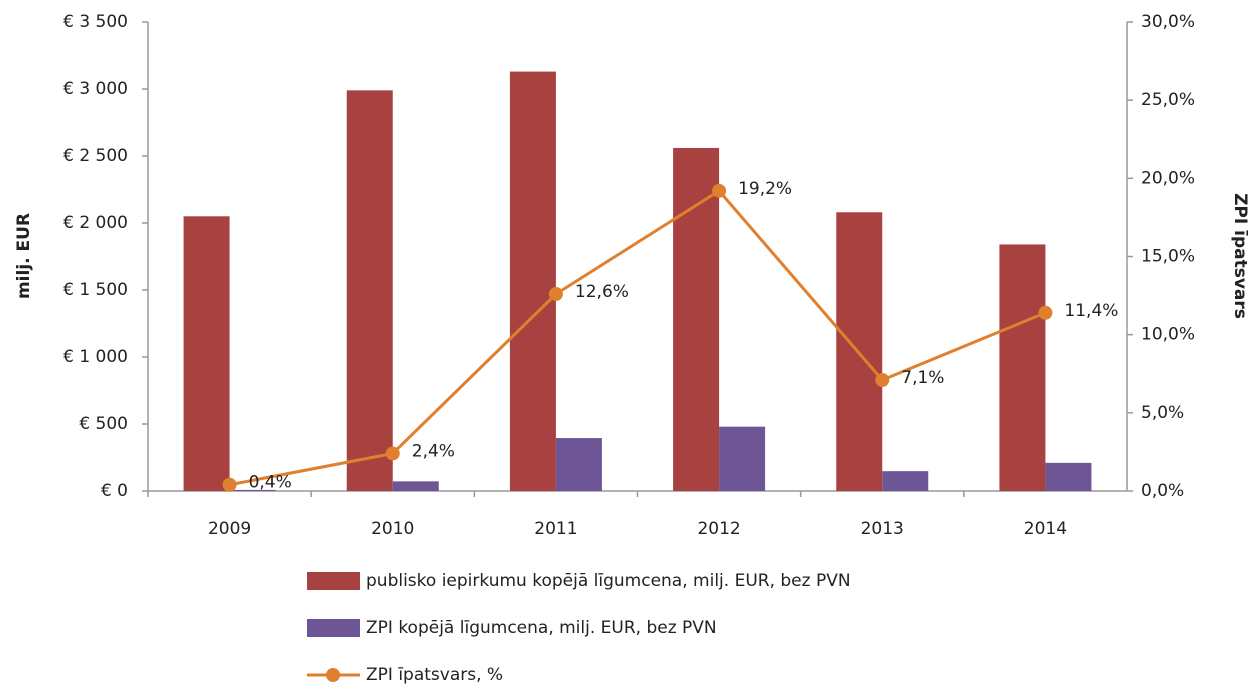  Describe the element at coordinates (1168, 100) in the screenshot. I see `y2-tick-label: 25,0%` at that location.